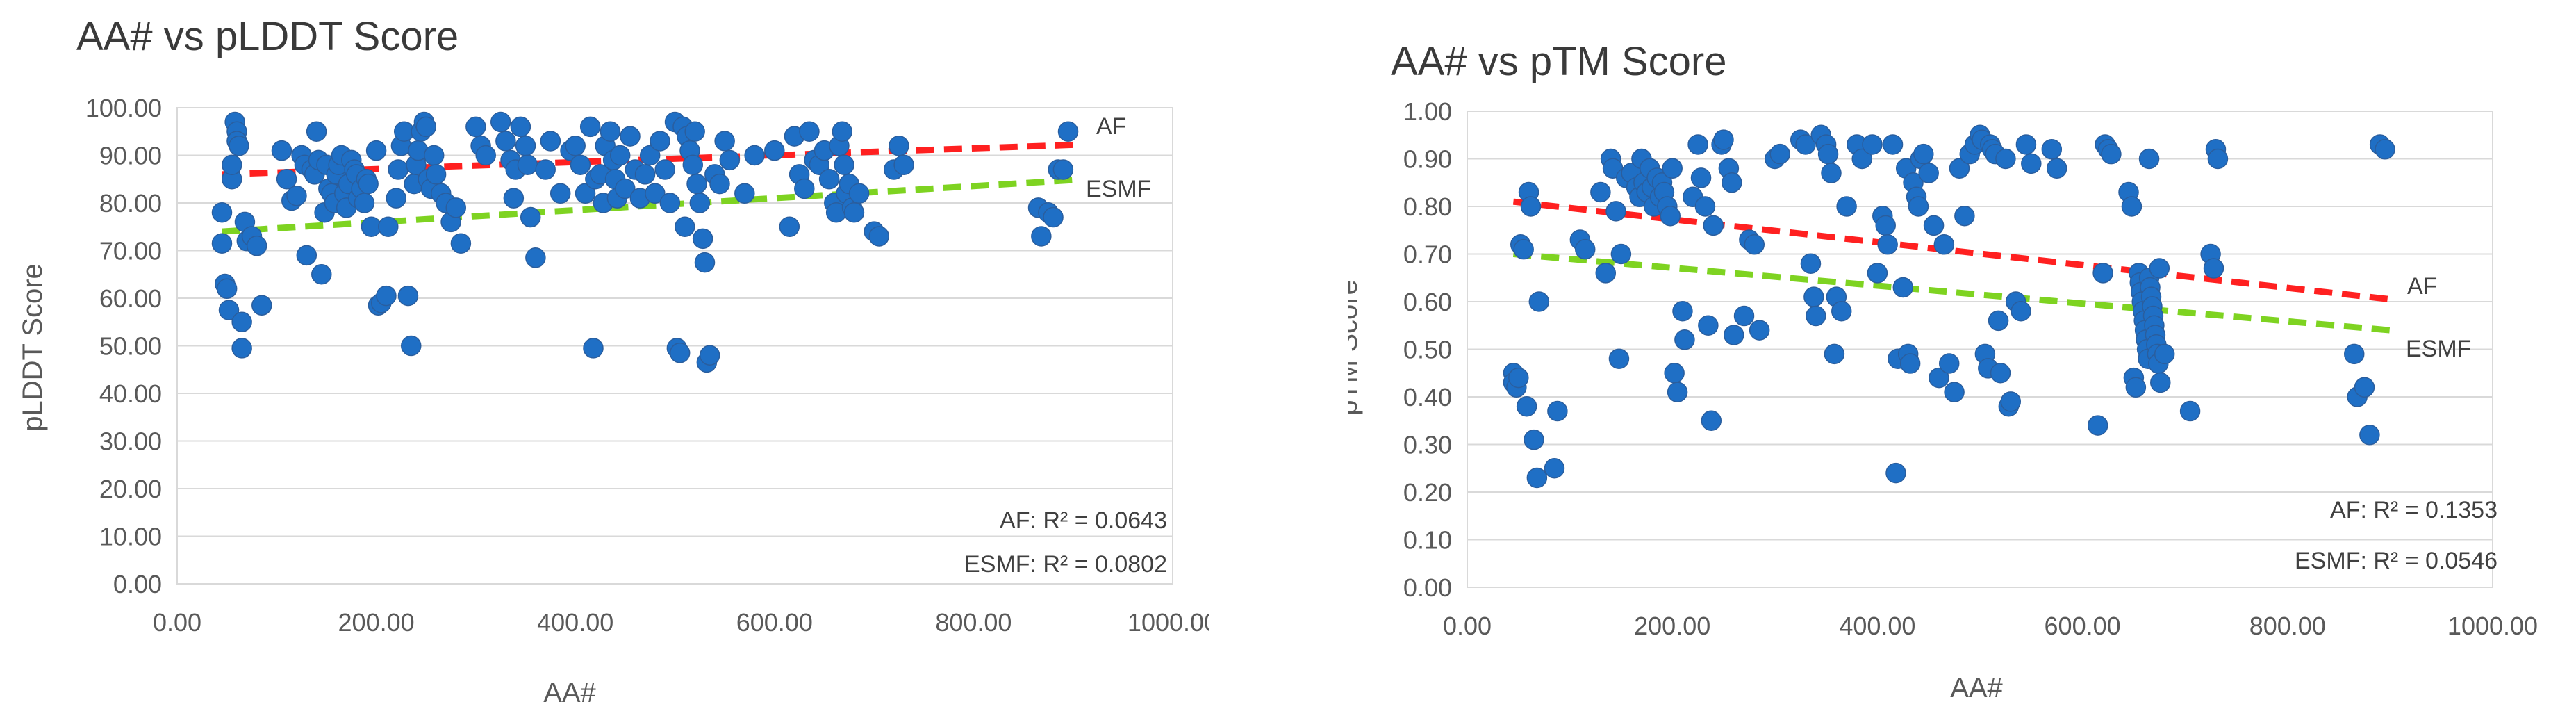  Describe the element at coordinates (177, 622) in the screenshot. I see `plddt-x-tick-label: 0.00` at that location.